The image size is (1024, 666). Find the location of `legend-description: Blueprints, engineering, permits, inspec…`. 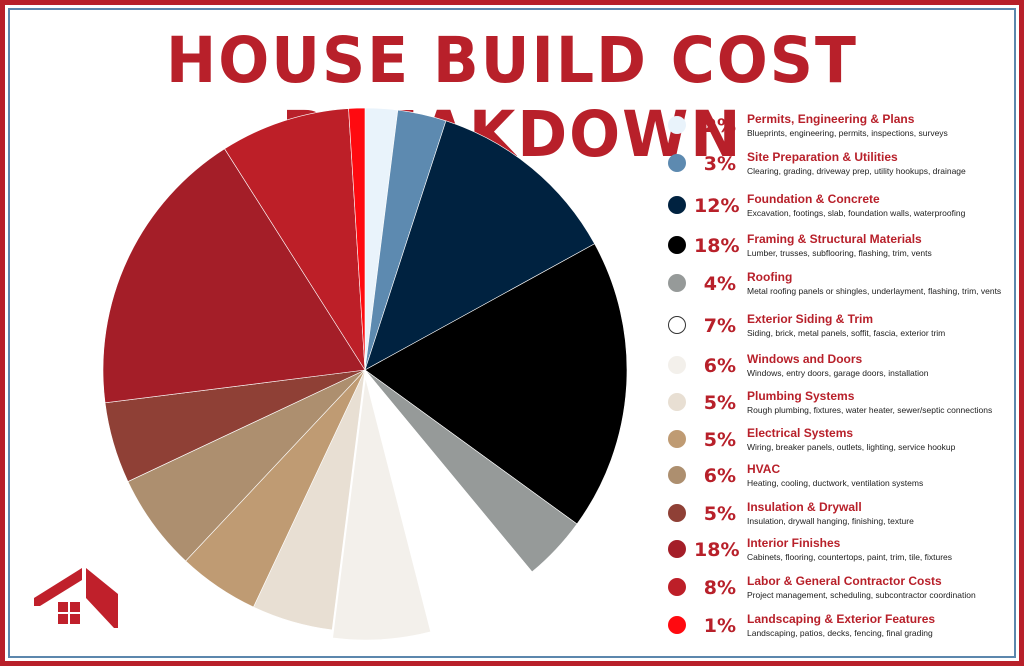

legend-description: Blueprints, engineering, permits, inspec… is located at coordinates (847, 133).